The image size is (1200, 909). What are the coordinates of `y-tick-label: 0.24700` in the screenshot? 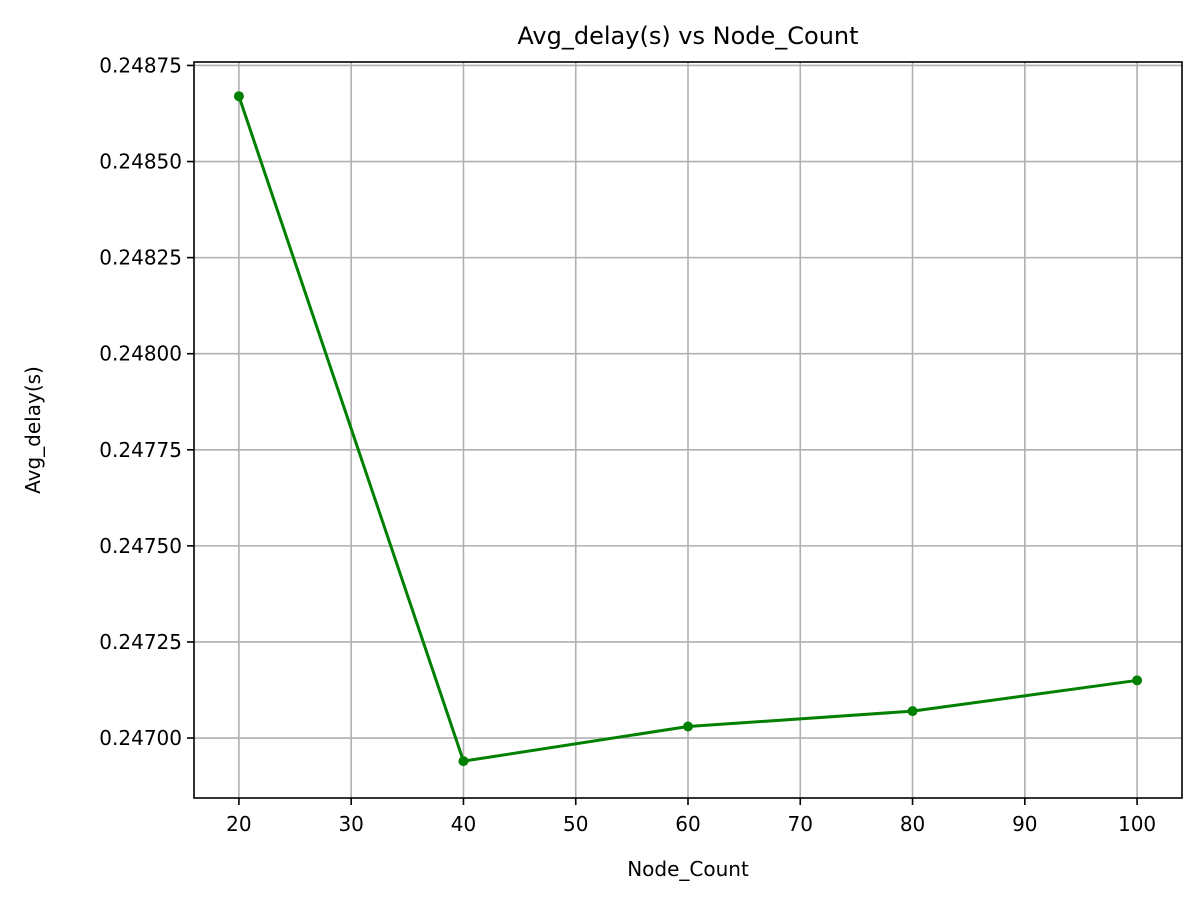 It's located at (140, 738).